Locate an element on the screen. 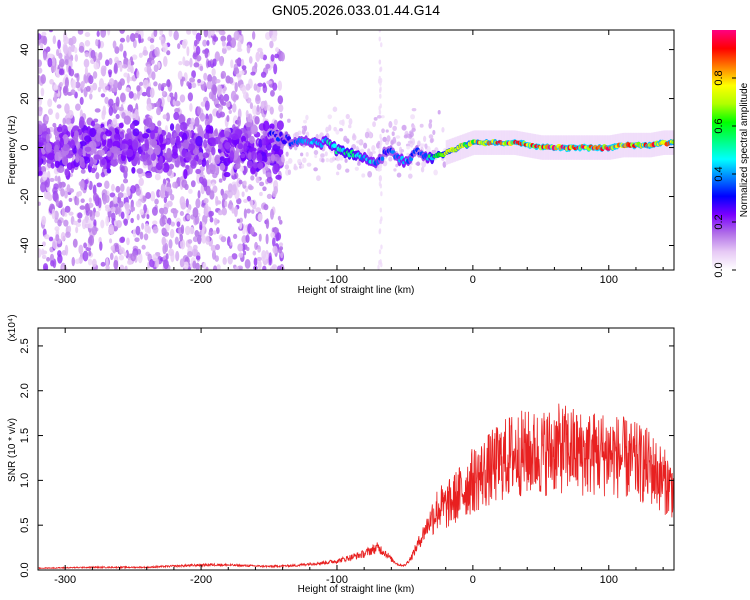 The height and width of the screenshot is (600, 750). snr-y-tick-label: 2.5 is located at coordinates (25, 345).